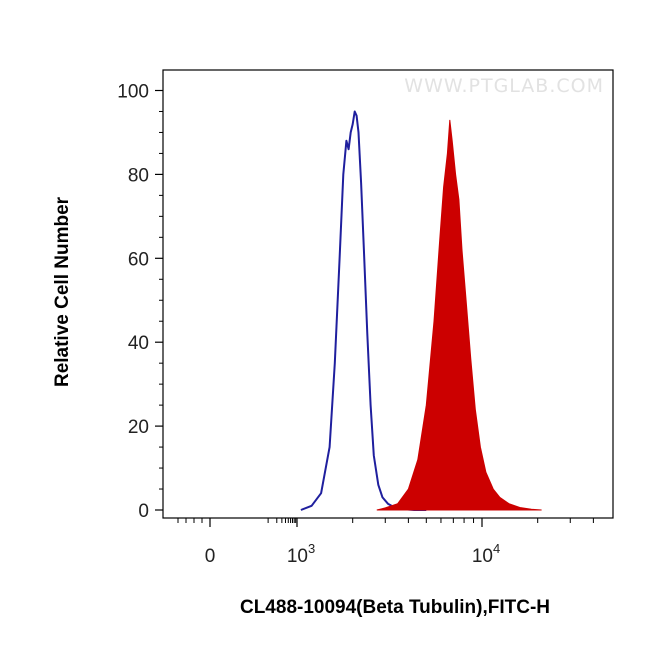 This screenshot has height=645, width=650. Describe the element at coordinates (133, 92) in the screenshot. I see `y-tick-label: 100` at that location.